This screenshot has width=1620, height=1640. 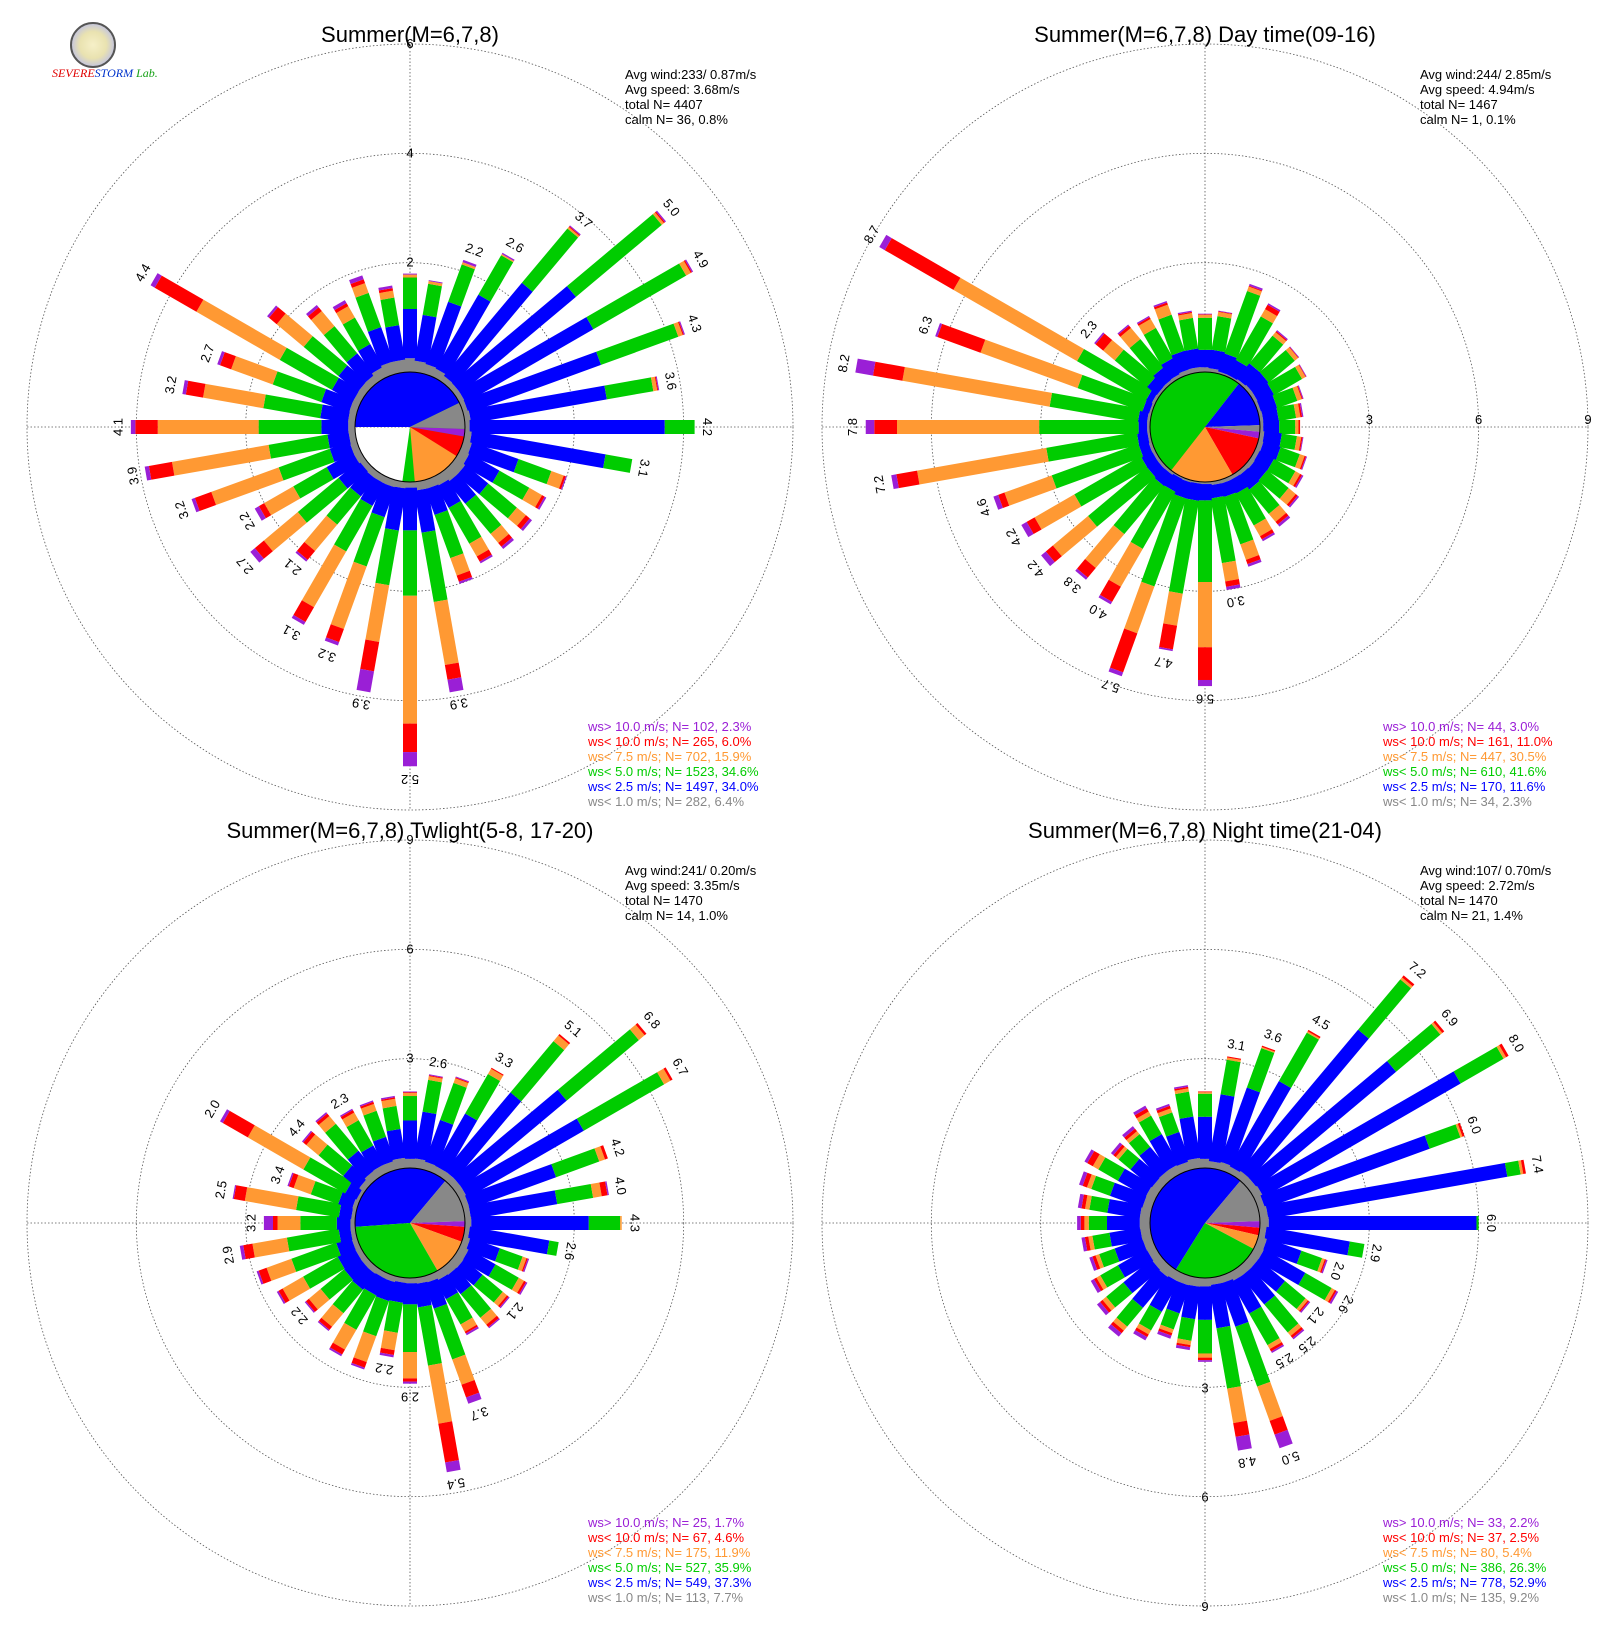 What do you see at coordinates (1247, 1462) in the screenshot?
I see `bar-value-label: 4.8` at bounding box center [1247, 1462].